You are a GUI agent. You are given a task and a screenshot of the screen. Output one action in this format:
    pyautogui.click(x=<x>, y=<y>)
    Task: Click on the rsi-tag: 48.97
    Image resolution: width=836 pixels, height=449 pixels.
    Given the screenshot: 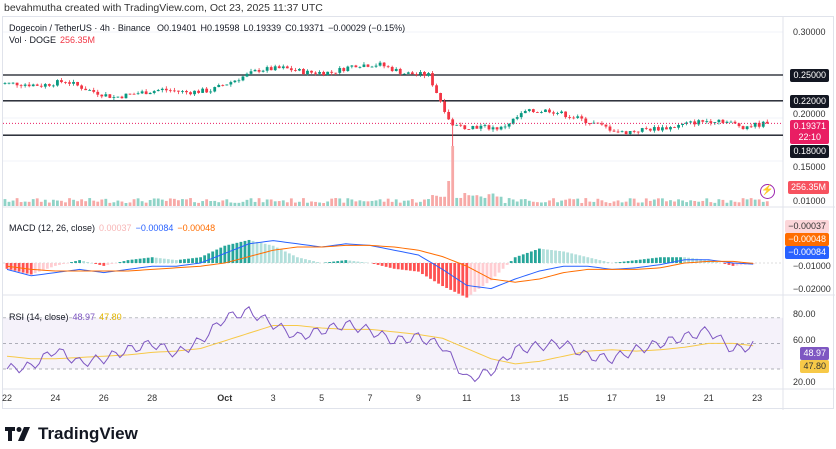 What is the action you would take?
    pyautogui.click(x=814, y=353)
    